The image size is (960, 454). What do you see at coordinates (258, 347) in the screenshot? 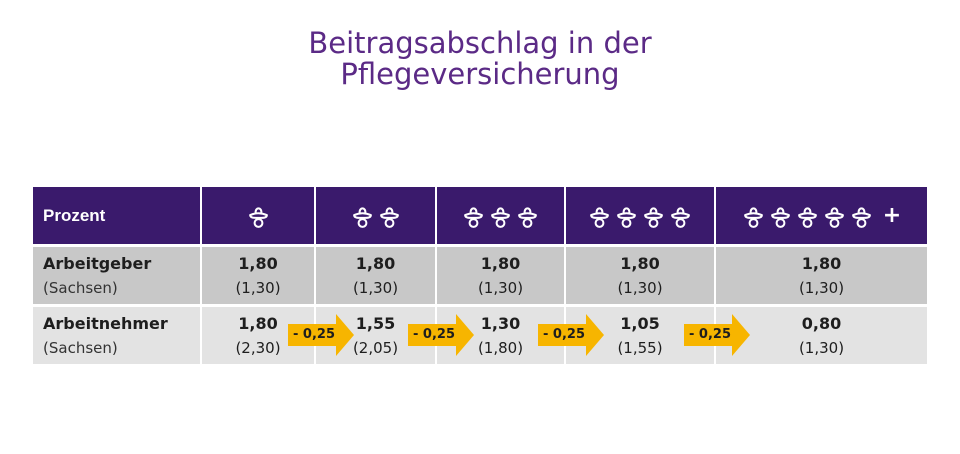
I see `rate-value-sachsen: (2,30)` at bounding box center [258, 347].